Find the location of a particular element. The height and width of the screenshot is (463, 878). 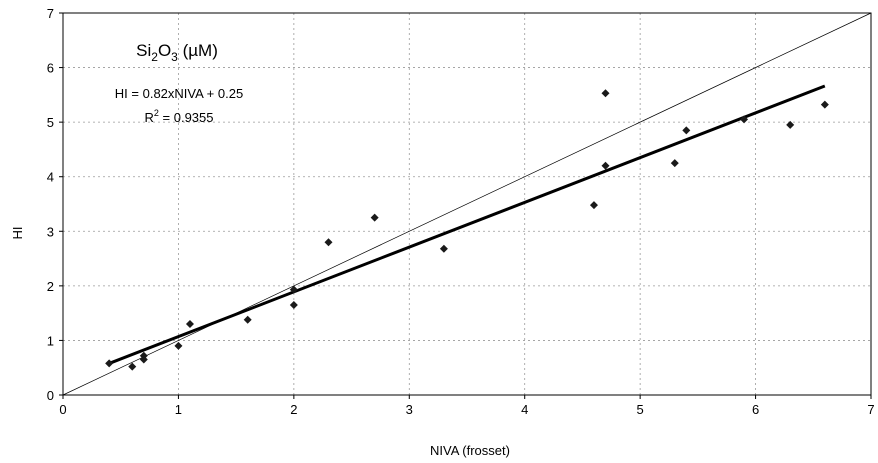

y-tick-label-4: 4 is located at coordinates (50, 177).